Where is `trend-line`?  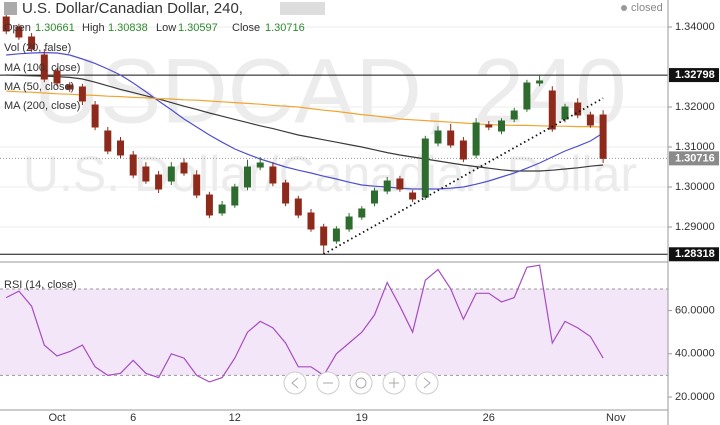
trend-line is located at coordinates (463, 176).